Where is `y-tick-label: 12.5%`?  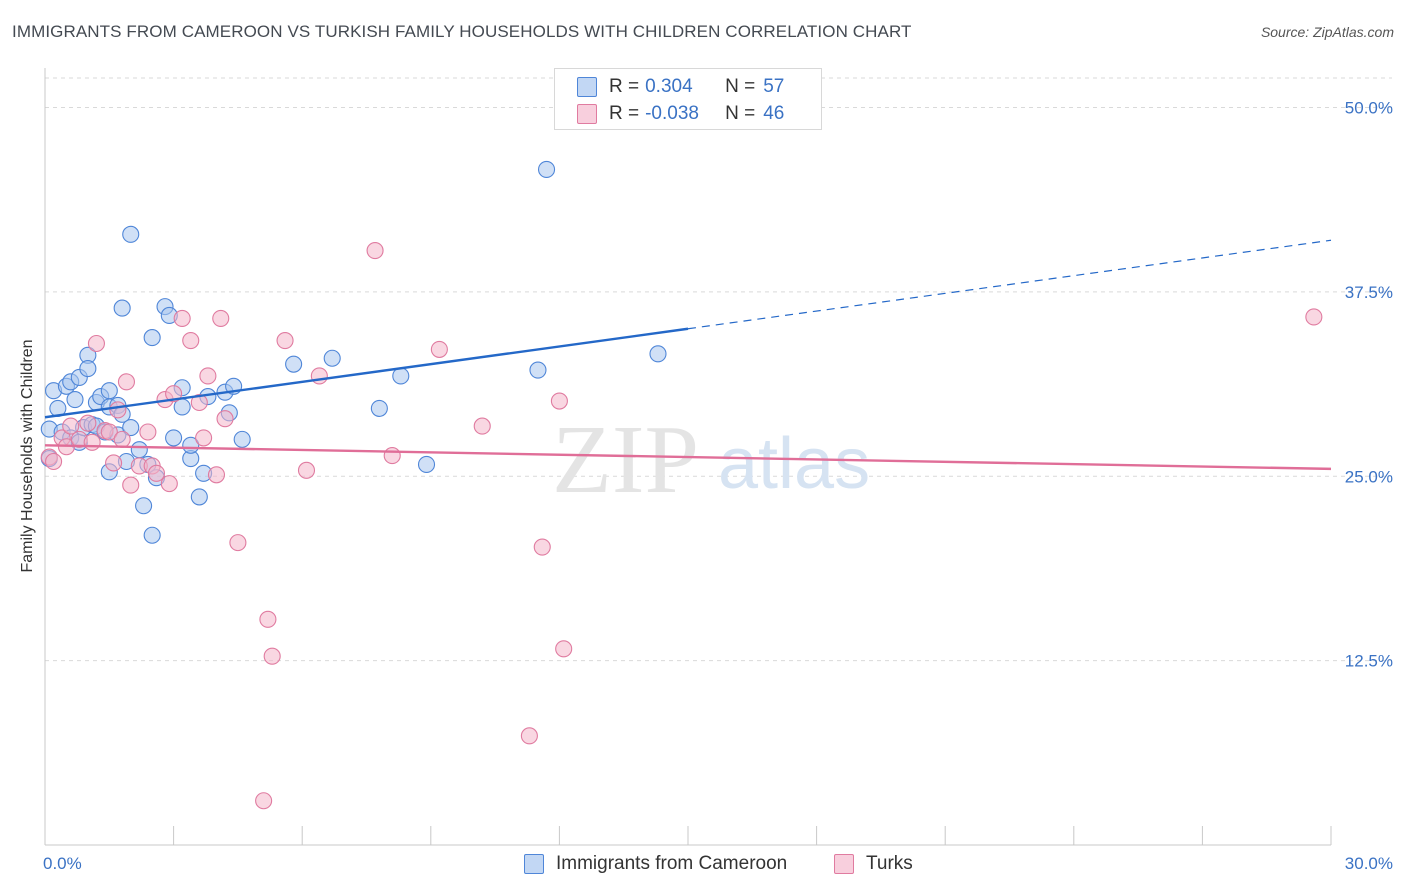
y-tick-label: 12.5% is located at coordinates (1369, 661).